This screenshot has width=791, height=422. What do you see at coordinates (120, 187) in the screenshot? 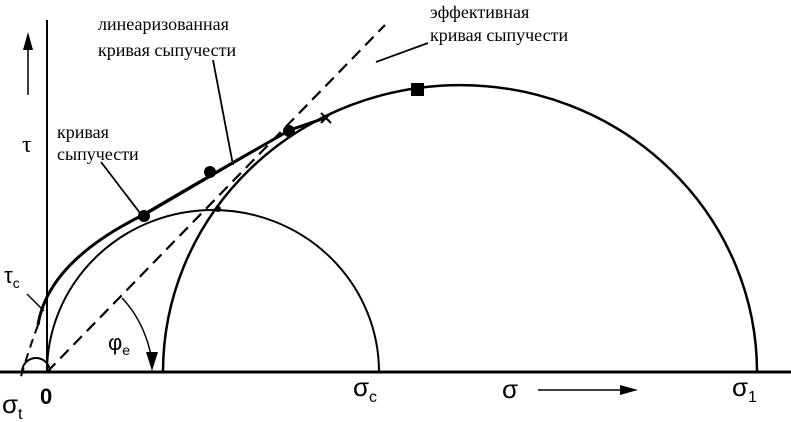
I see `leader-yield` at bounding box center [120, 187].